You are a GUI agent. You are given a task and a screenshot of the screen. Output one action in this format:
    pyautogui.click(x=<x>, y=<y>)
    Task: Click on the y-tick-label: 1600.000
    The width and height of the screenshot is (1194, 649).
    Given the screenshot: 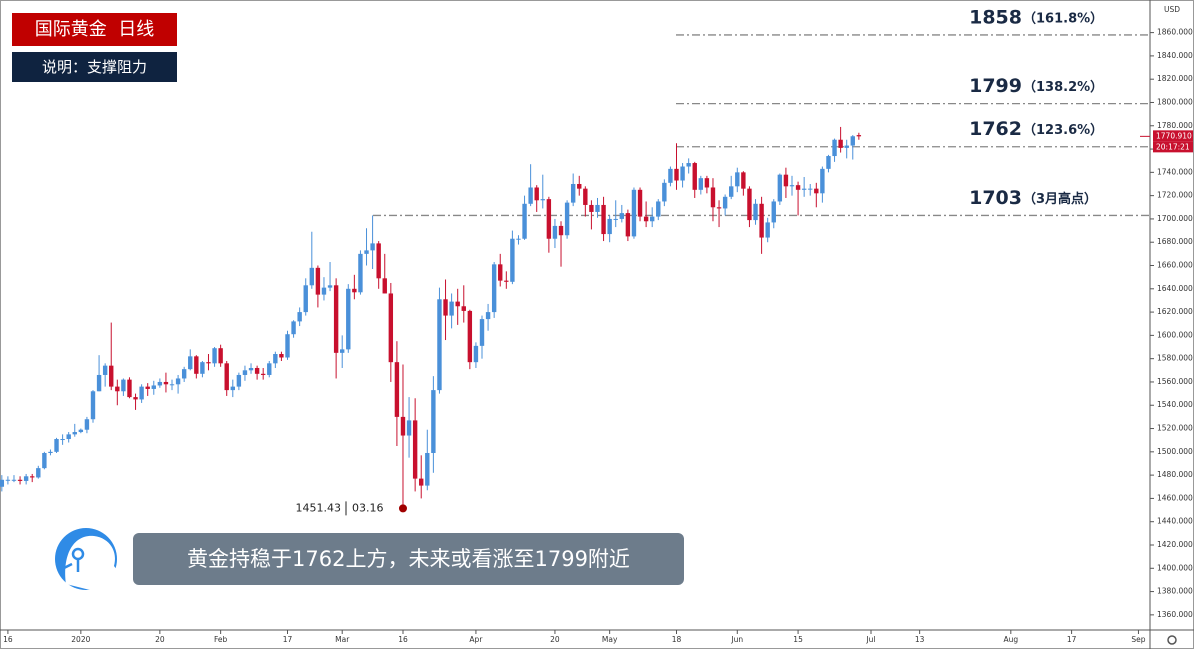 What is the action you would take?
    pyautogui.click(x=1175, y=334)
    